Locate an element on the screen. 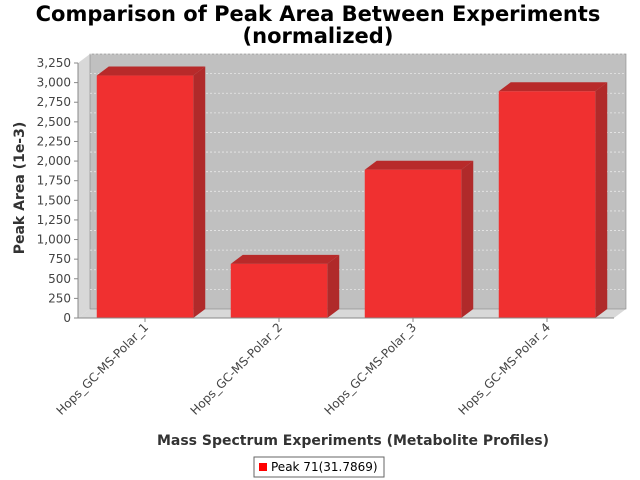 The width and height of the screenshot is (640, 480). x-tick-label: Hops_GC-MS-Polar_3 is located at coordinates (371, 369).